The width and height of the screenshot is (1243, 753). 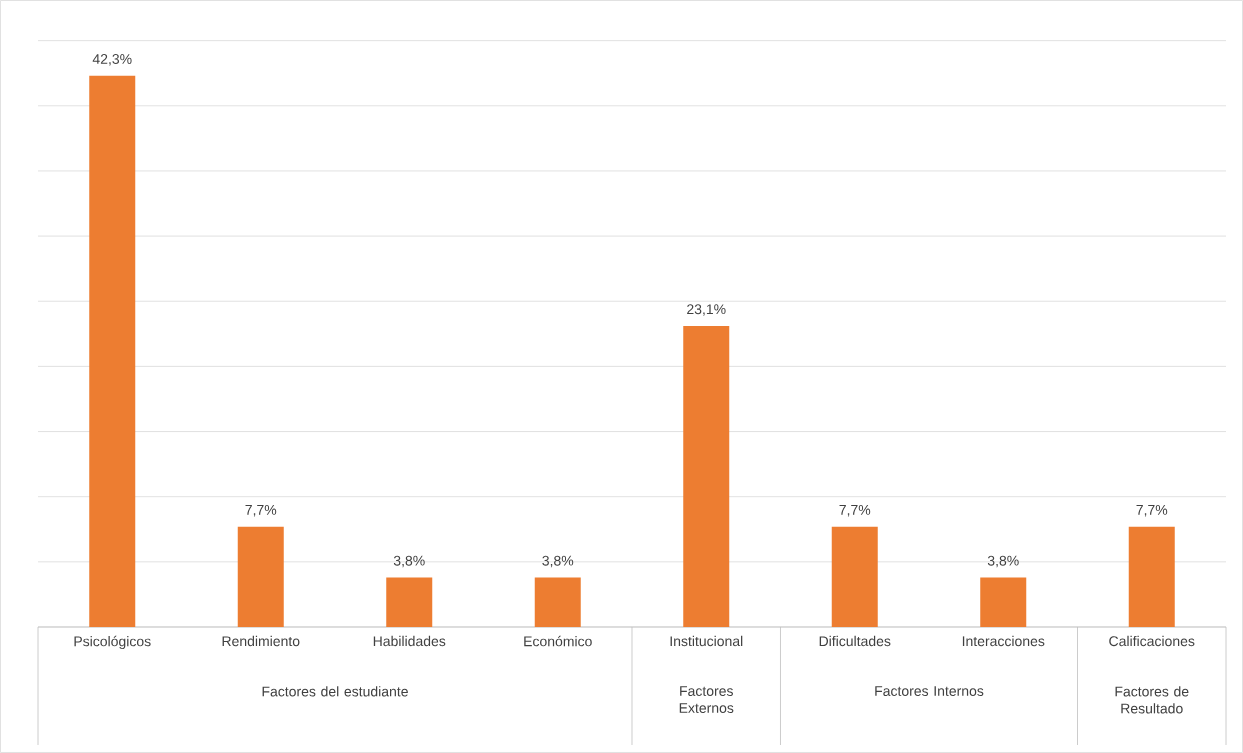 What do you see at coordinates (706, 699) in the screenshot?
I see `text: Factores Externos` at bounding box center [706, 699].